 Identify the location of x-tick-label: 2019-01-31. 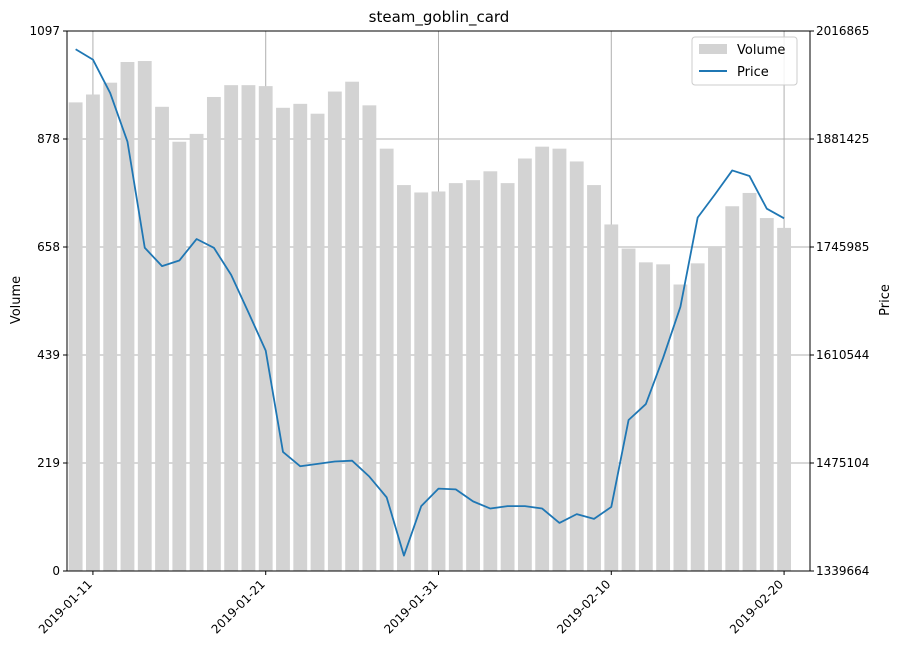
(410, 606).